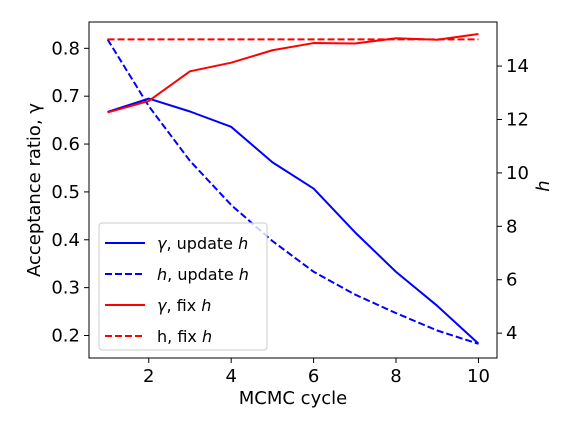 Image resolution: width=576 pixels, height=432 pixels. I want to click on x-tick-label: 6, so click(313, 376).